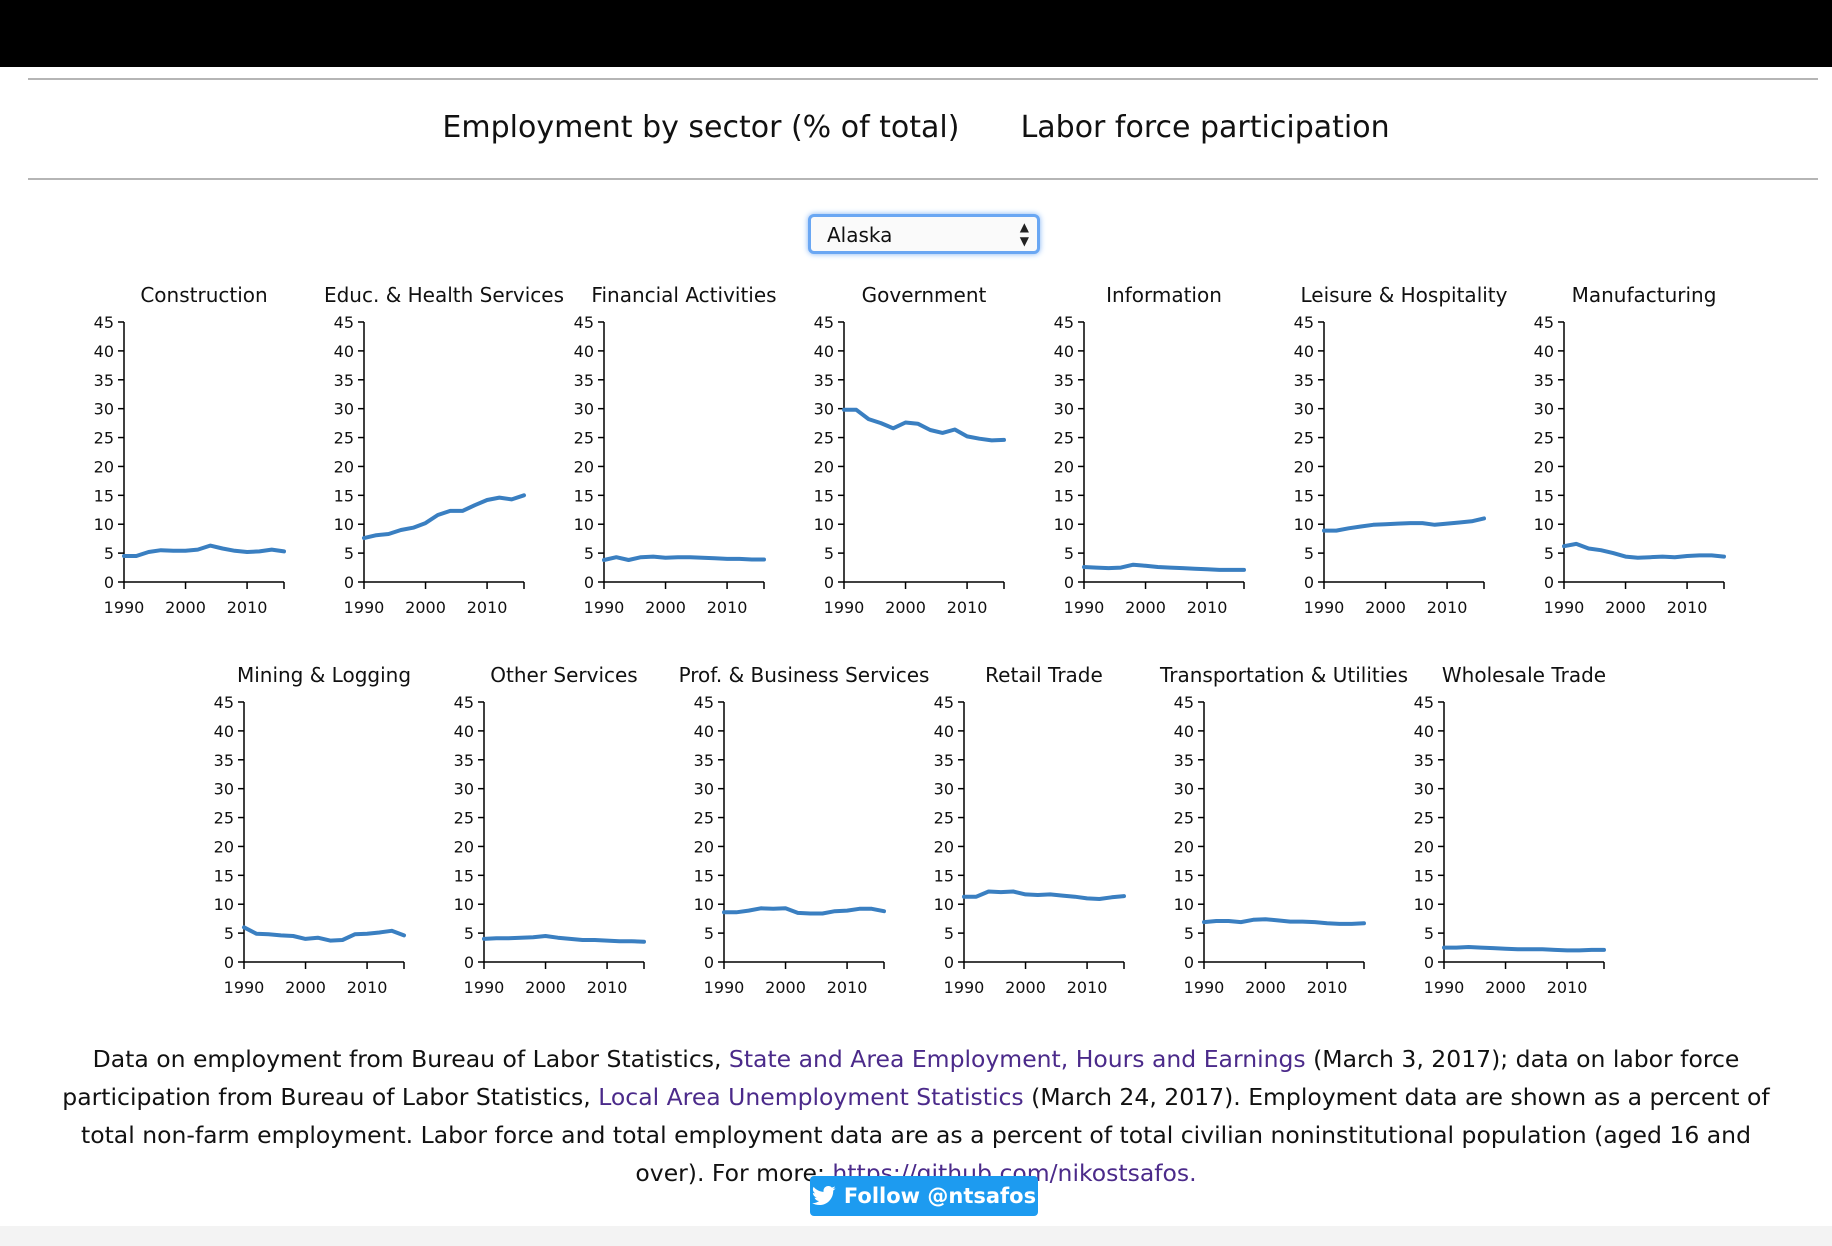  Describe the element at coordinates (804, 675) in the screenshot. I see `chart-title: Prof. & Business Services` at that location.